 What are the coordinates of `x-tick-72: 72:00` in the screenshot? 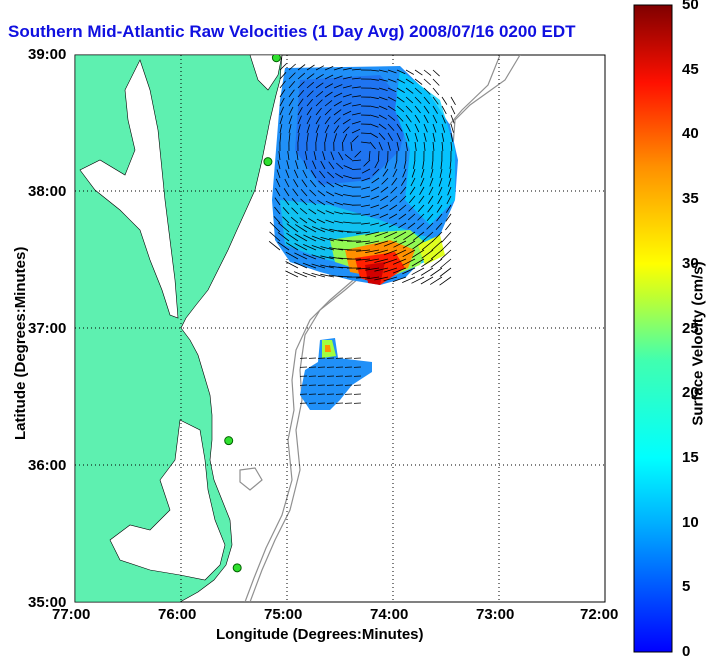 It's located at (599, 614).